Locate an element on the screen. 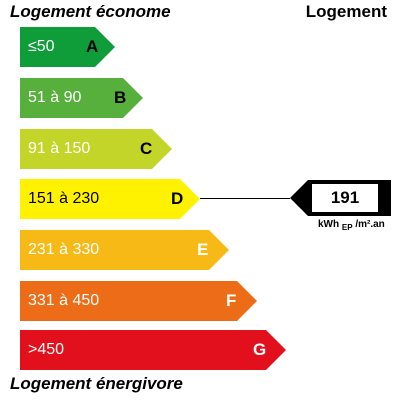 This screenshot has height=400, width=400. energy-class-bar-e: 231 à 330 E is located at coordinates (124, 250).